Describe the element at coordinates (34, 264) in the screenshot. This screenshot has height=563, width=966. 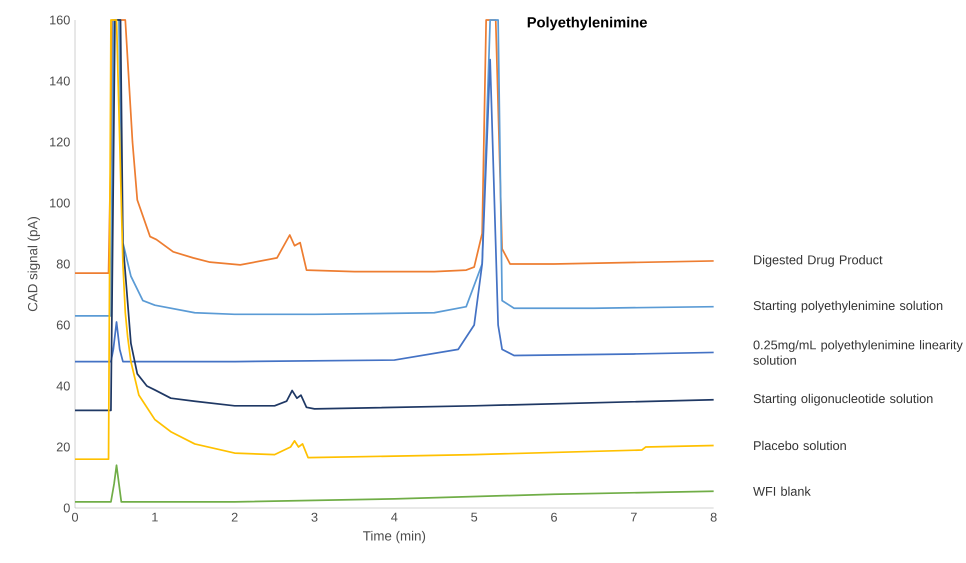
I see `y-axis-title: CAD signal (pA)` at that location.